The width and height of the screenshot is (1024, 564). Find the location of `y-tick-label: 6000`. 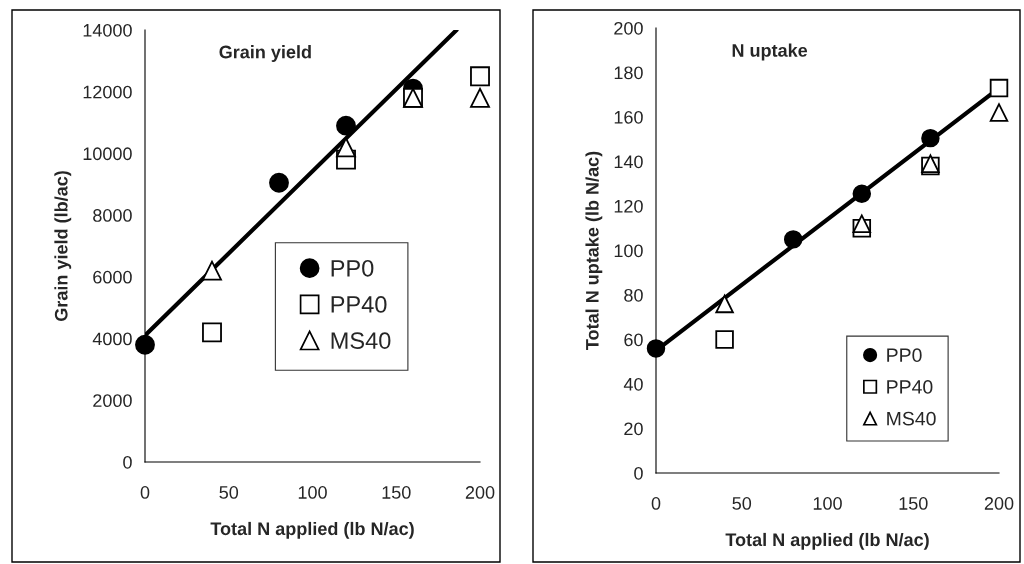

y-tick-label: 6000 is located at coordinates (112, 277).